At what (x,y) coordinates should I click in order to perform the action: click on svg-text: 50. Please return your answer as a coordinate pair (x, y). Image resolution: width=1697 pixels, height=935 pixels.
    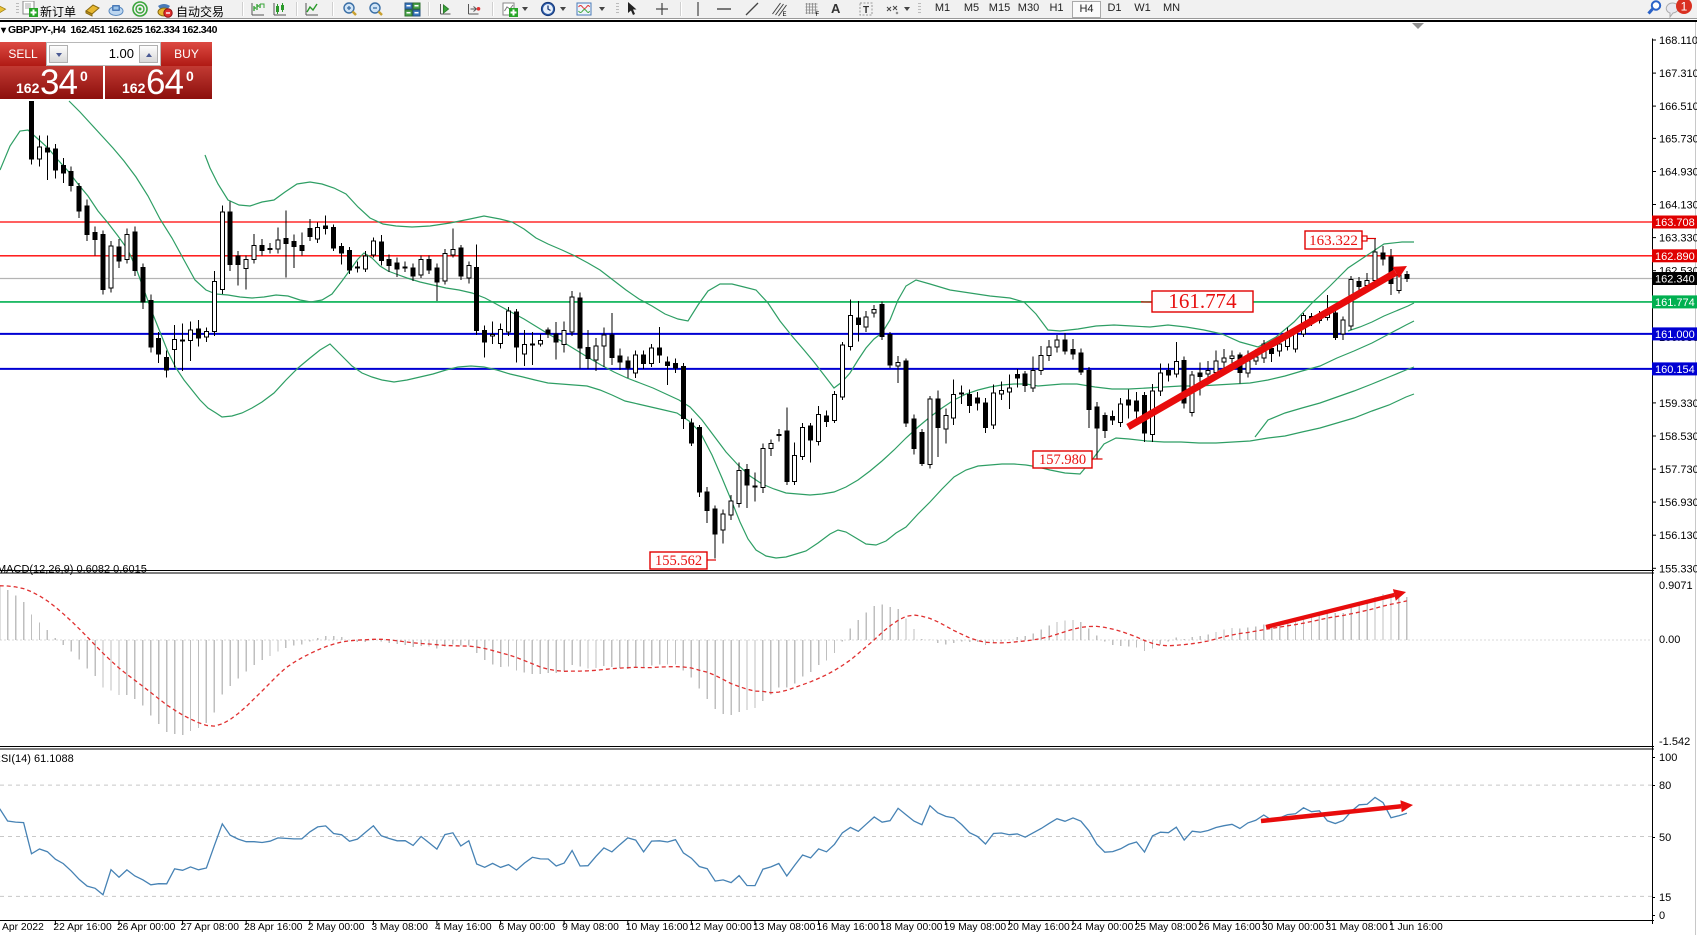
    Looking at the image, I should click on (1665, 838).